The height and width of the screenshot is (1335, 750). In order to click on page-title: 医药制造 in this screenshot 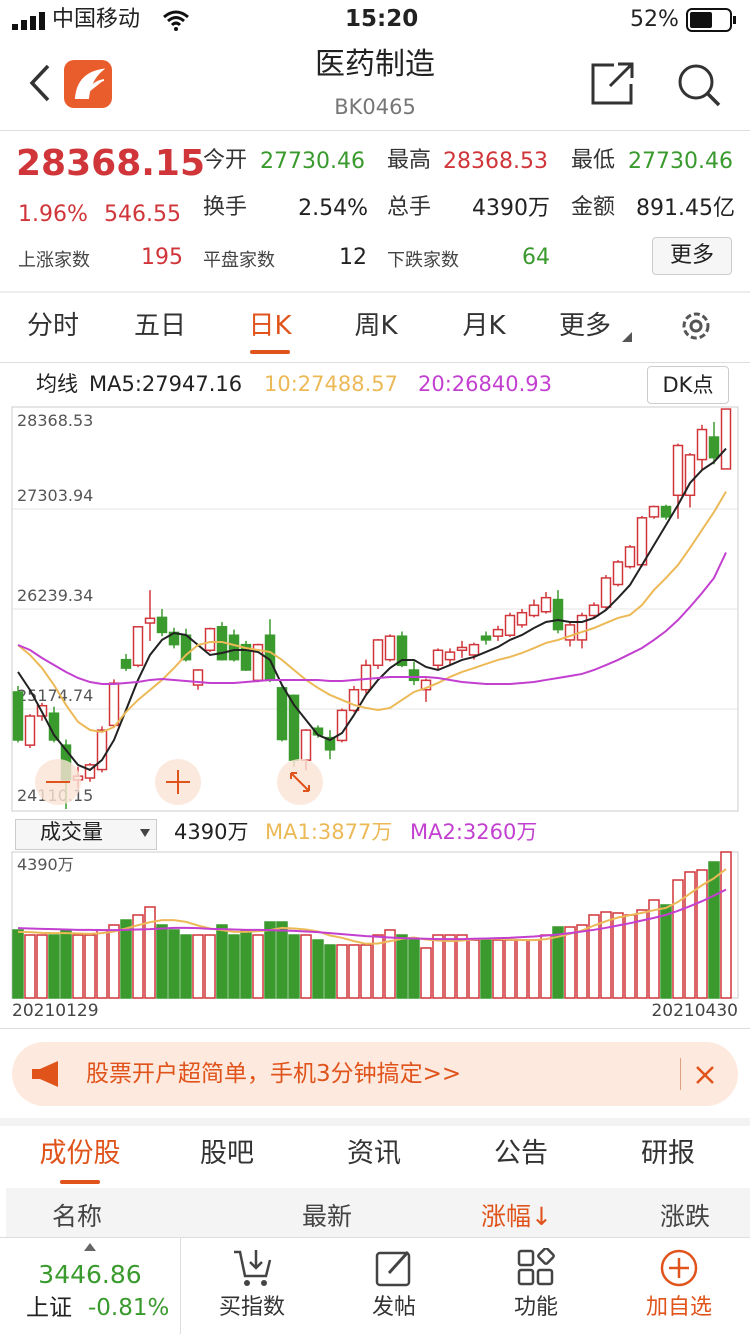, I will do `click(375, 64)`.